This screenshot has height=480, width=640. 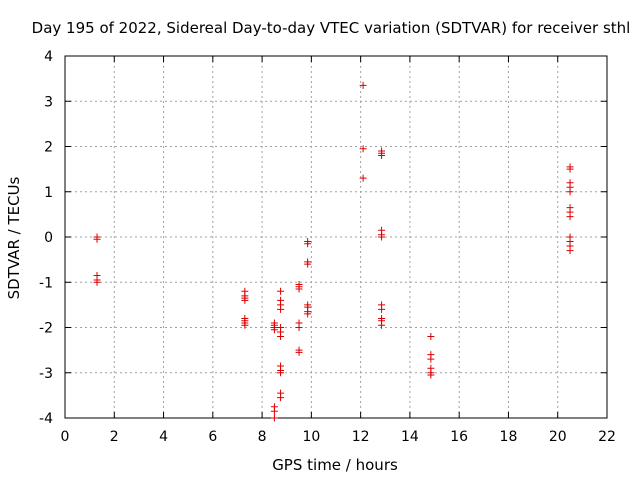 What do you see at coordinates (46, 283) in the screenshot?
I see `y-tick-label: -1` at bounding box center [46, 283].